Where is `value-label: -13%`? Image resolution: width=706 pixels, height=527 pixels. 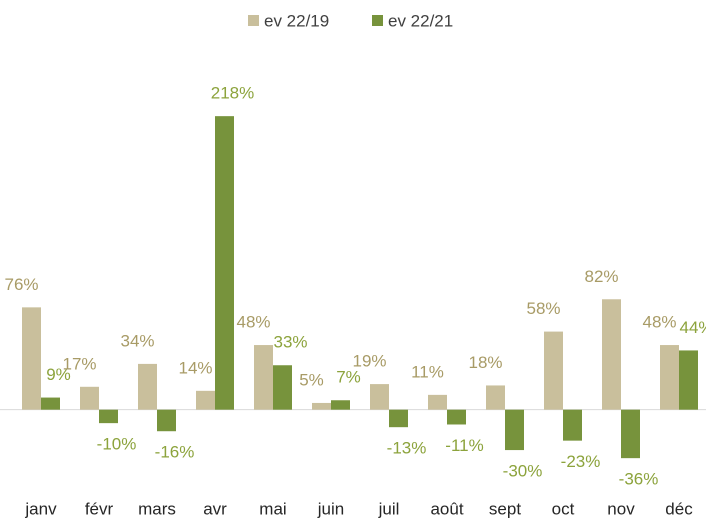
value-label: -13% is located at coordinates (407, 448).